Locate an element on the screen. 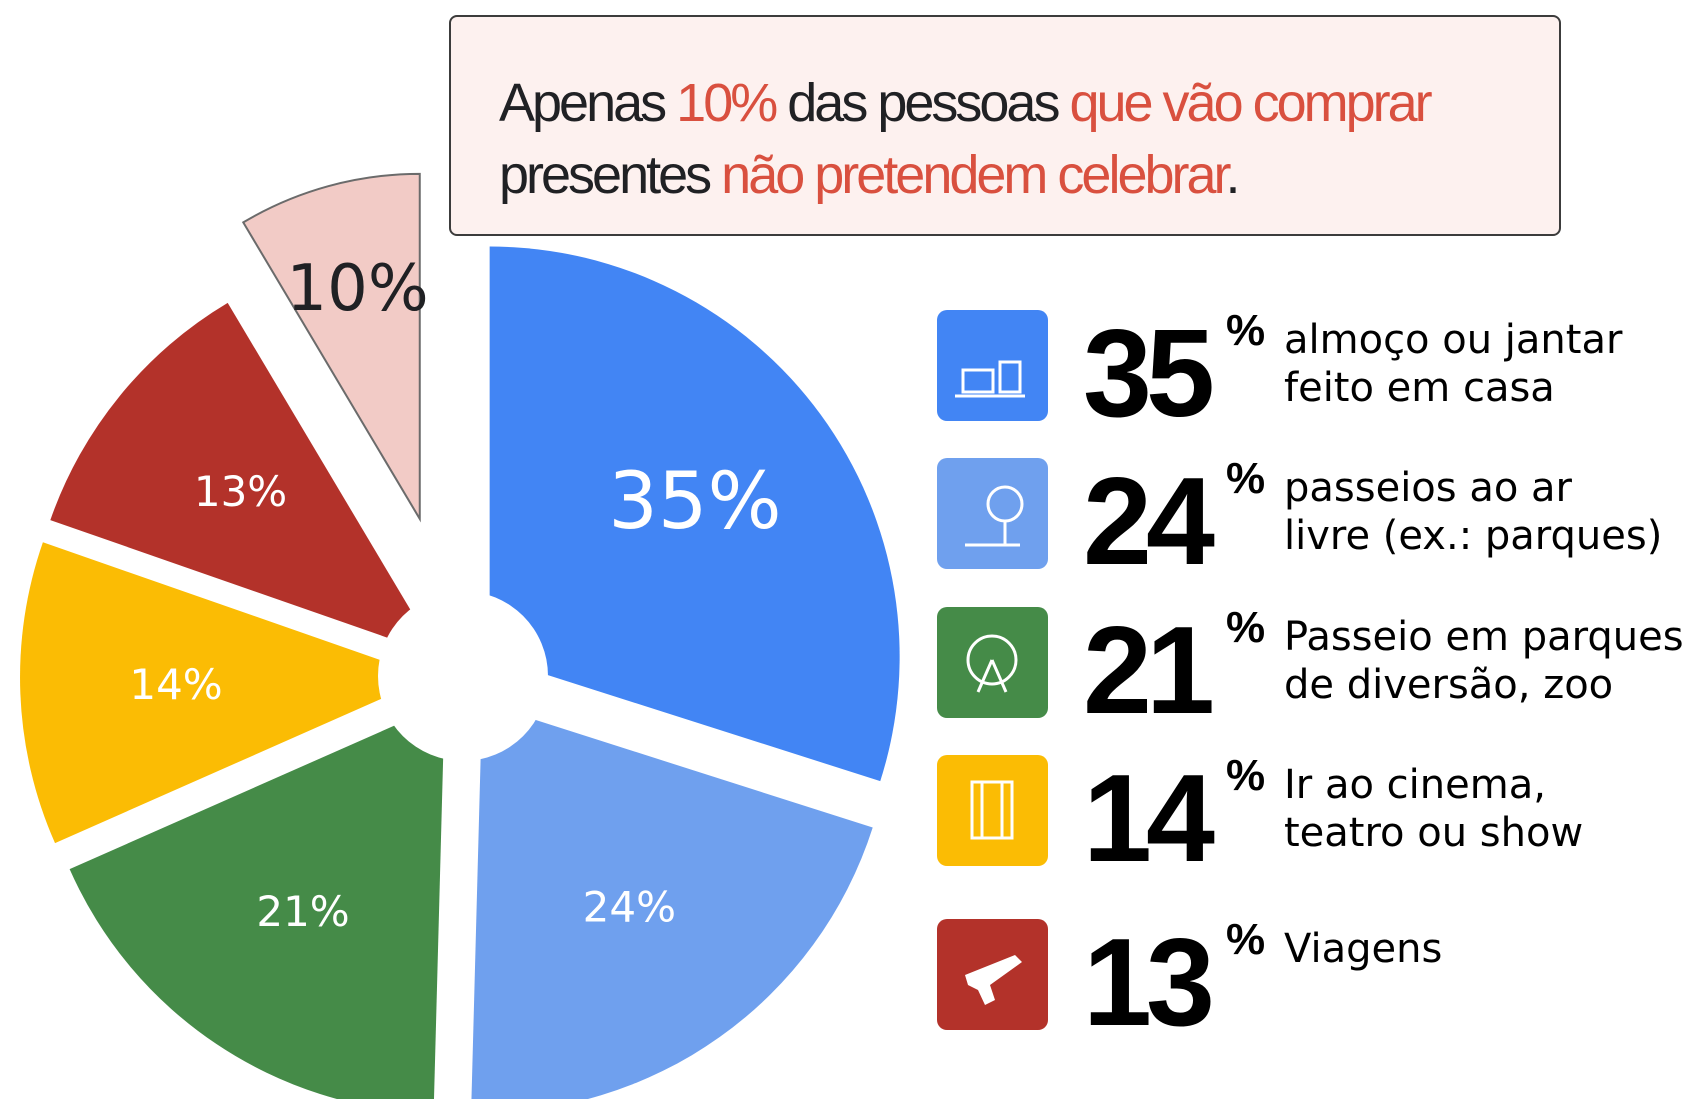 Image resolution: width=1706 pixels, height=1099 pixels. legend-value: 13 is located at coordinates (1149, 983).